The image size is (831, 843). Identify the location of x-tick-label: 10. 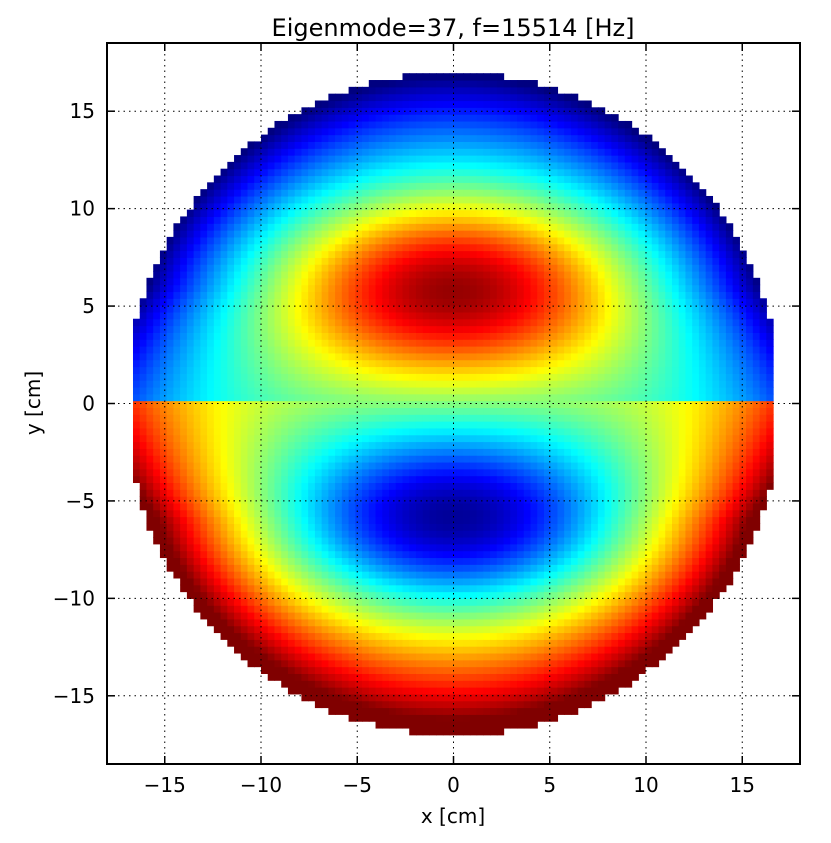
(645, 785).